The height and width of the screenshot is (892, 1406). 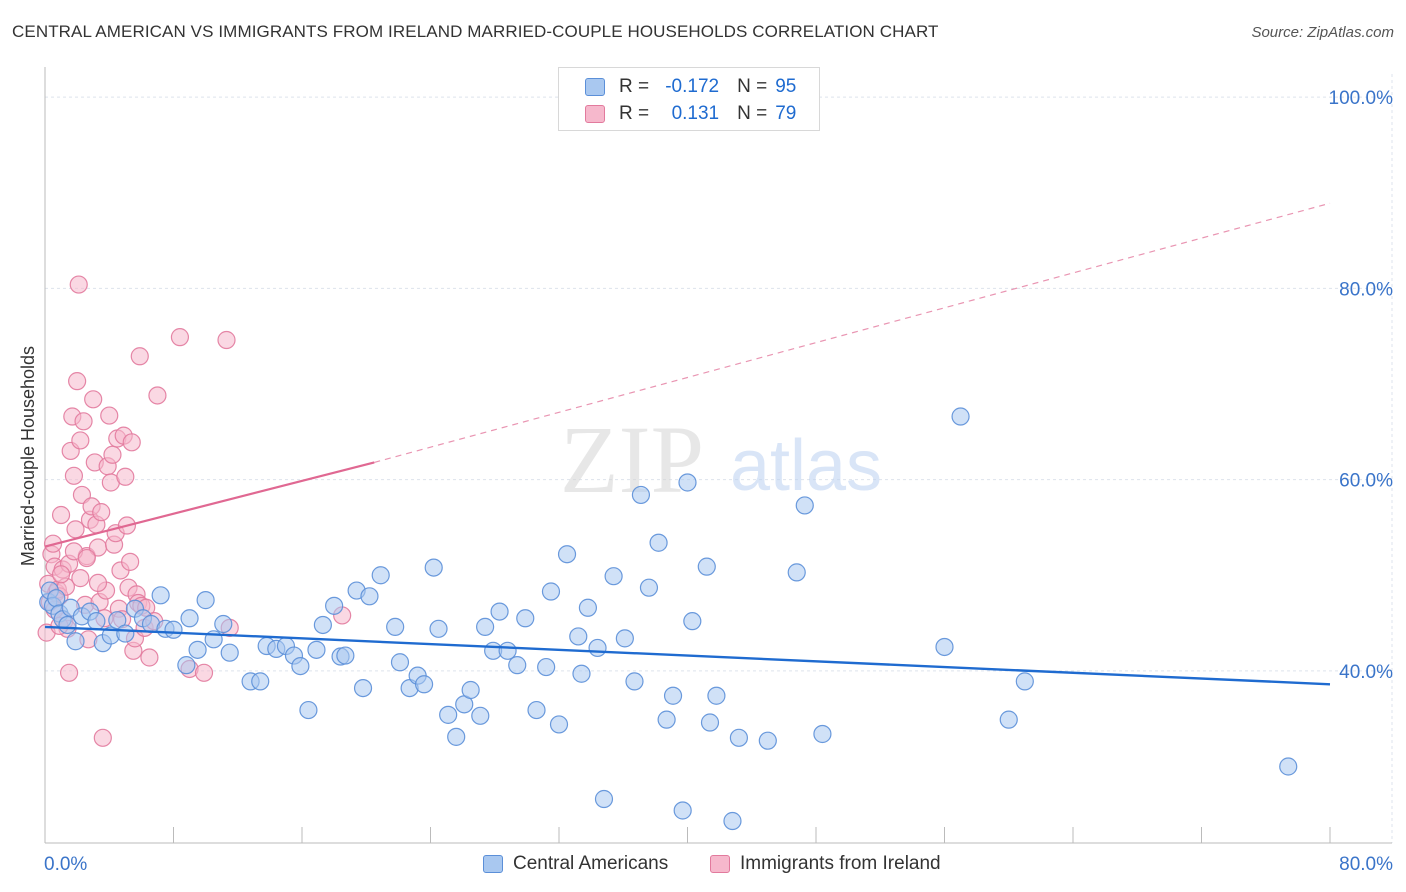 I want to click on trendline-central-americans, so click(x=687, y=655).